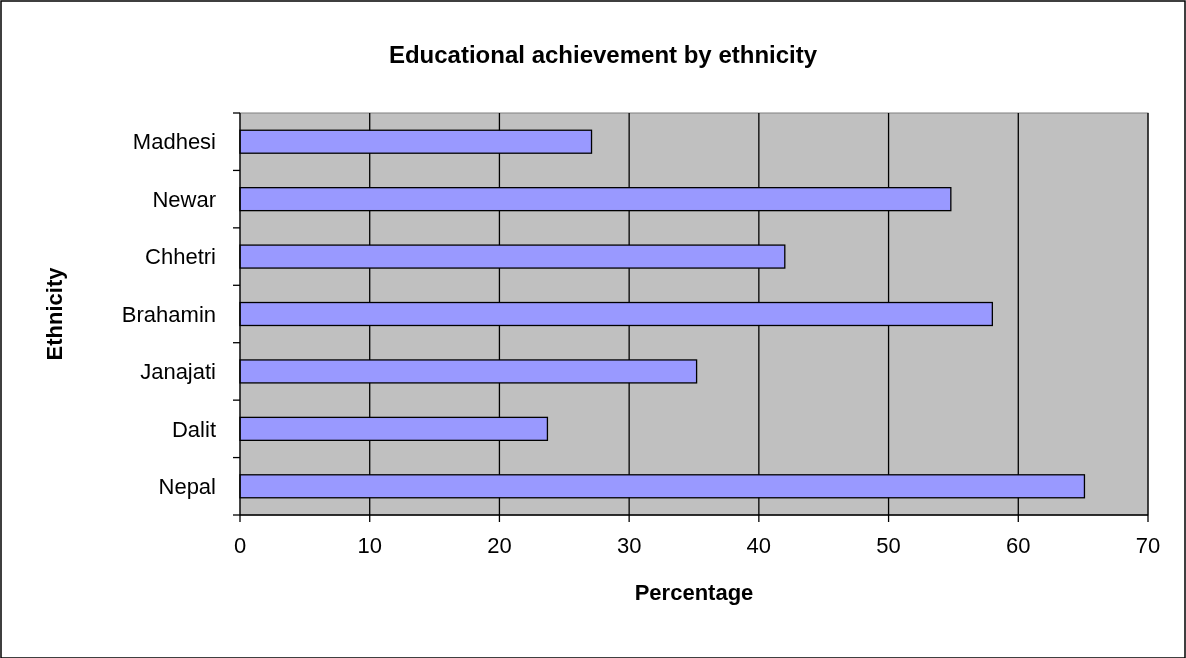 This screenshot has width=1186, height=658. I want to click on chart-title: Educational achievement by ethnicity, so click(603, 54).